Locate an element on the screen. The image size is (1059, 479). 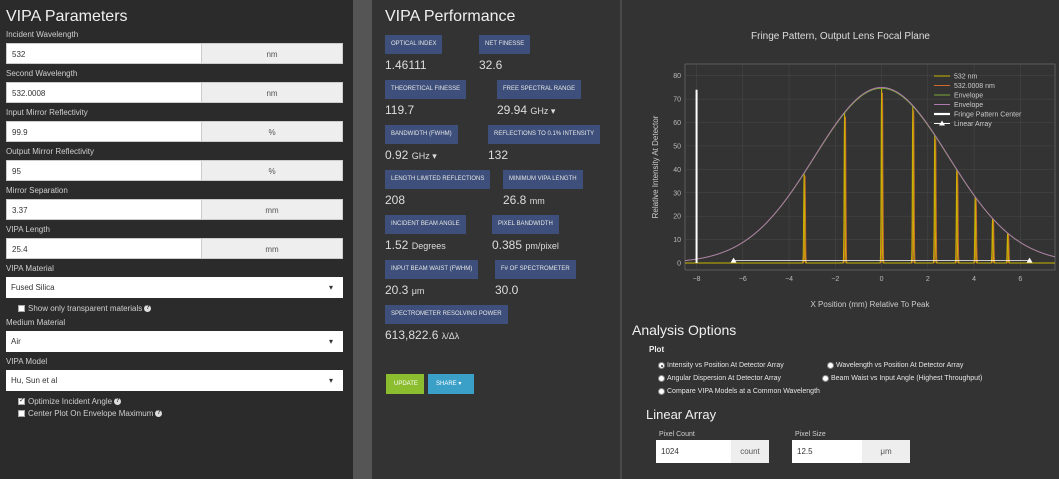
pixel-count-unit: count is located at coordinates (750, 451).